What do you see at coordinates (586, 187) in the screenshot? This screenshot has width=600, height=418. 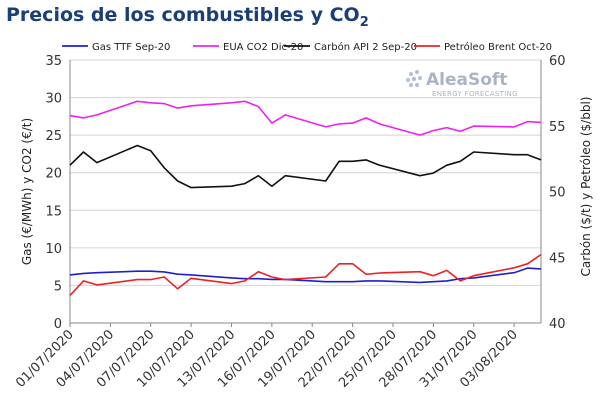 I see `y-right-axis-title: Carbón ($/t) y Petróleo ($/bbl)` at bounding box center [586, 187].